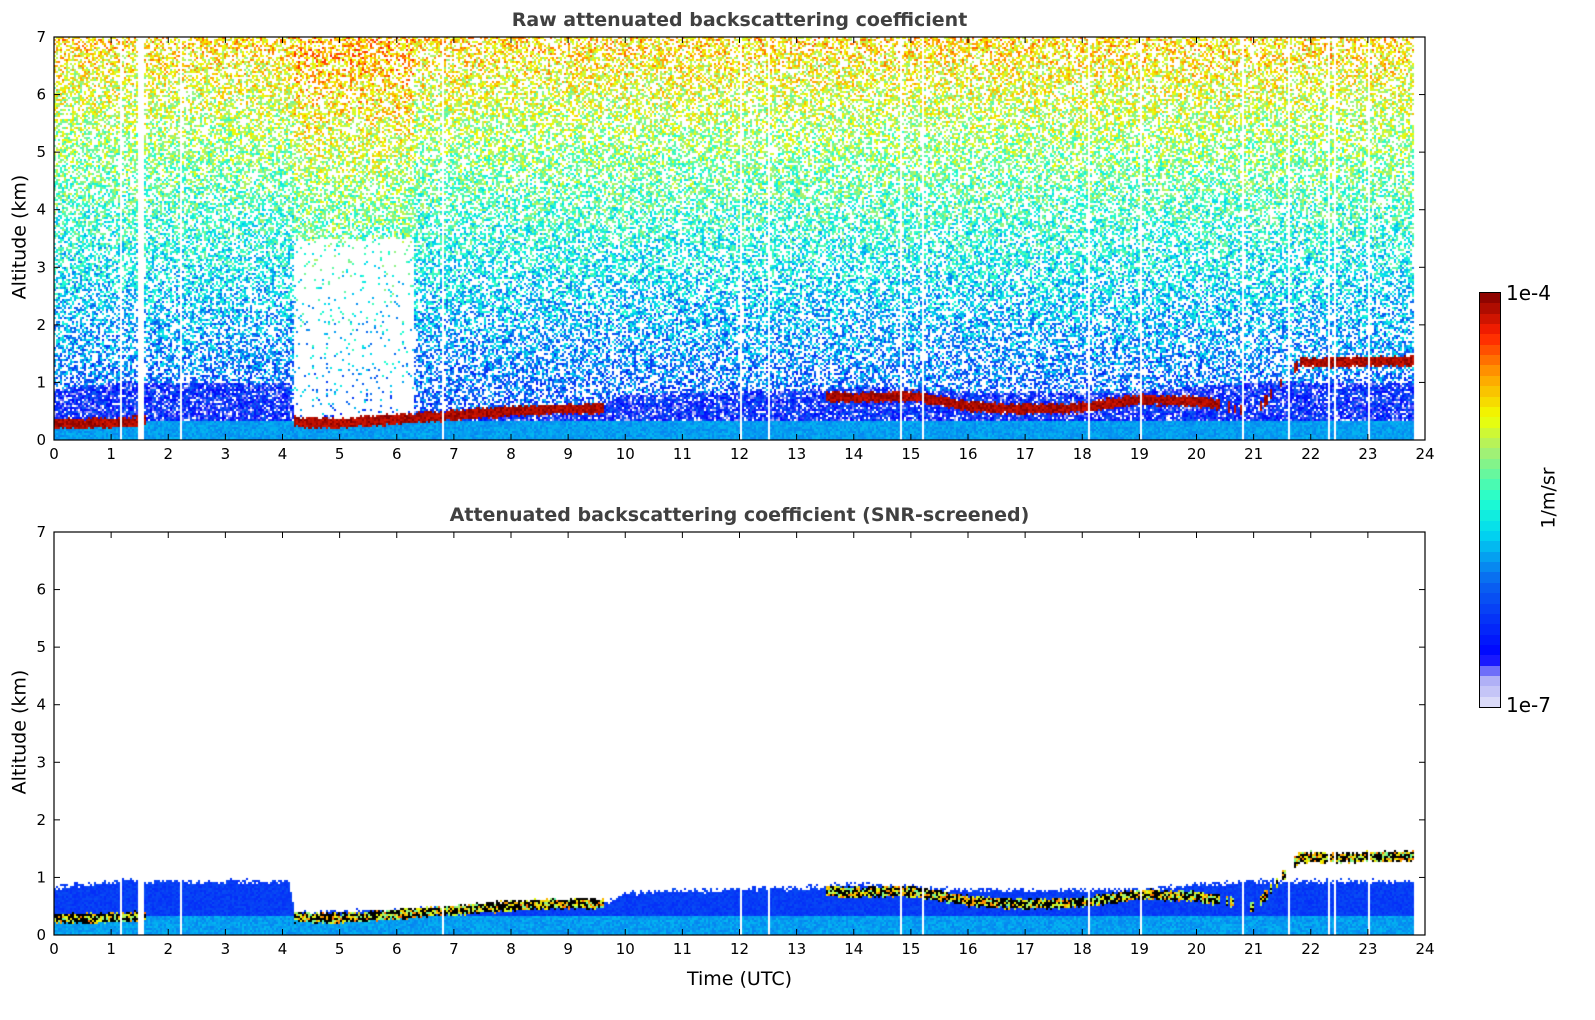 The width and height of the screenshot is (1595, 1020). What do you see at coordinates (796, 454) in the screenshot?
I see `x-tick-label: 13` at bounding box center [796, 454].